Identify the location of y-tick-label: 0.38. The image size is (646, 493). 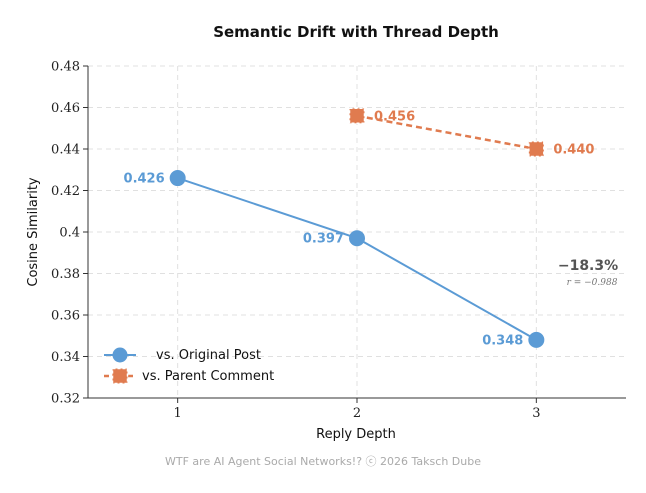
(65, 274).